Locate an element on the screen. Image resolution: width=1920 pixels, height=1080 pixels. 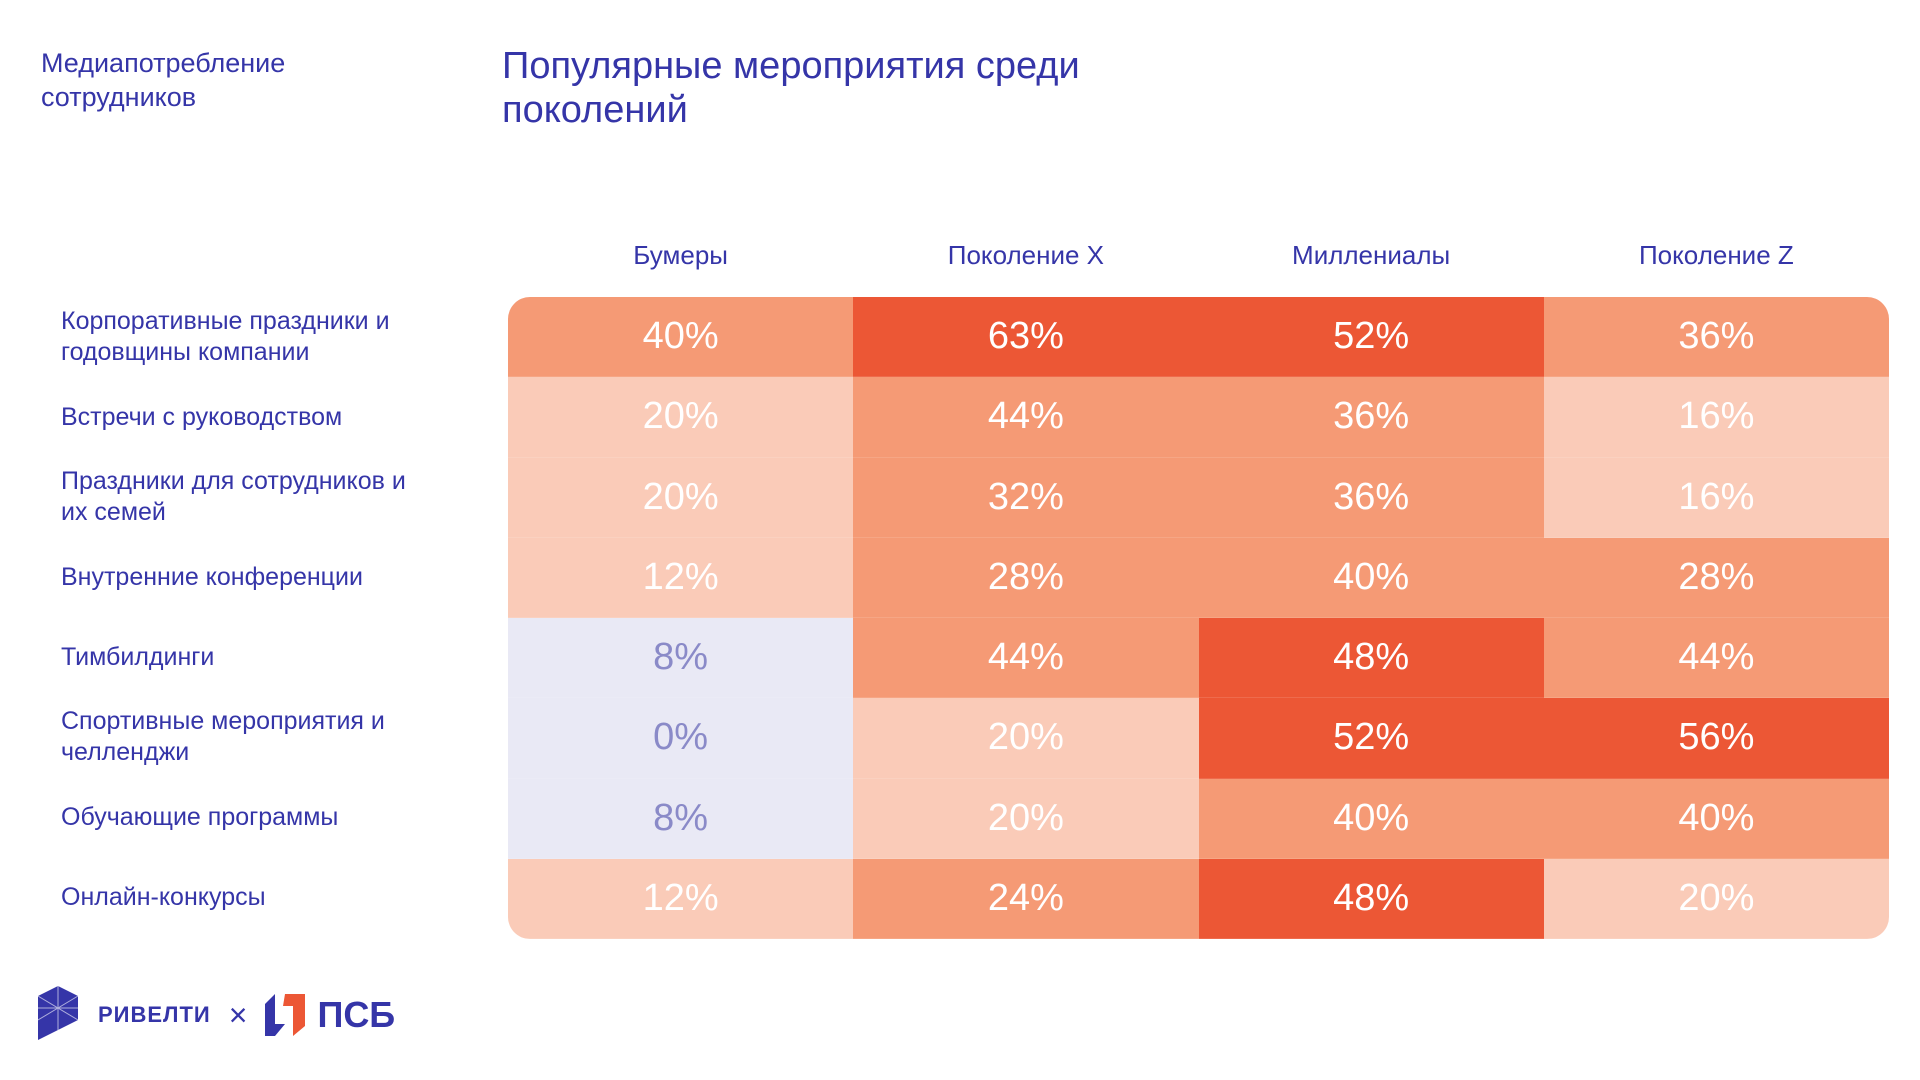
heatmap-cell: 63% is located at coordinates (1026, 337).